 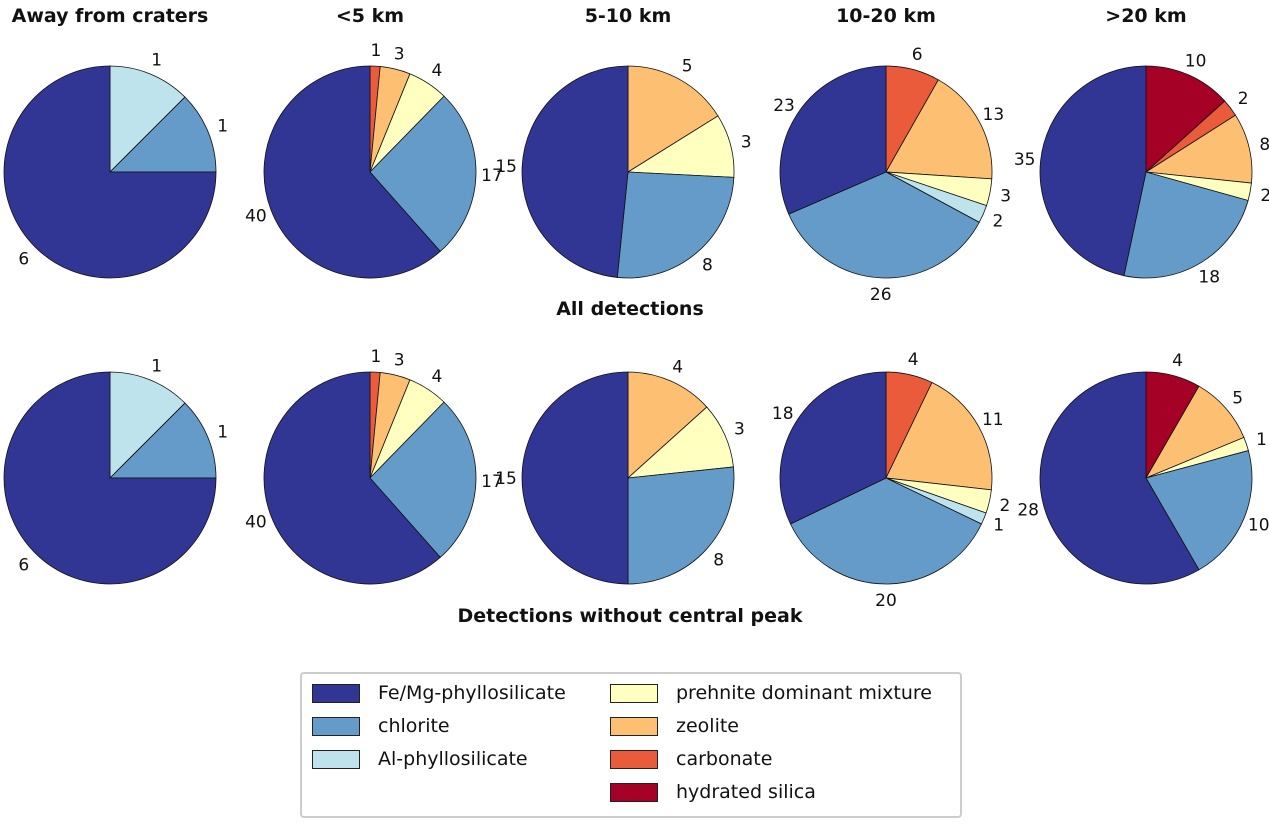 I want to click on column-title: <5 km, so click(x=370, y=16).